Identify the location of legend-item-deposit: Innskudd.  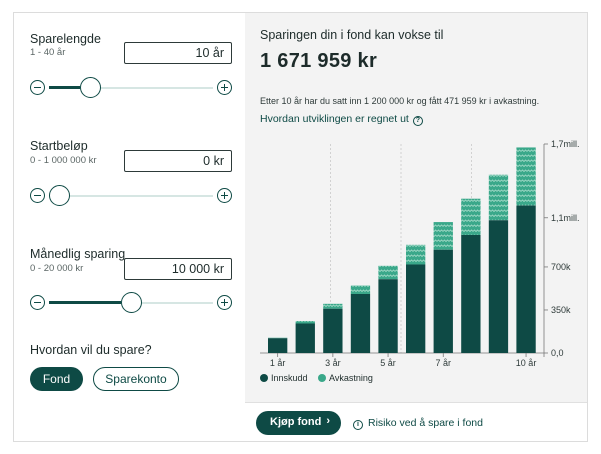
(284, 378).